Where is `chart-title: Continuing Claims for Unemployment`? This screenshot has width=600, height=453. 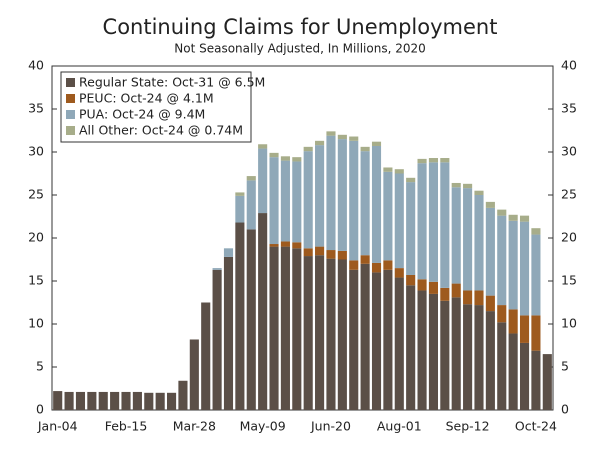 chart-title: Continuing Claims for Unemployment is located at coordinates (300, 27).